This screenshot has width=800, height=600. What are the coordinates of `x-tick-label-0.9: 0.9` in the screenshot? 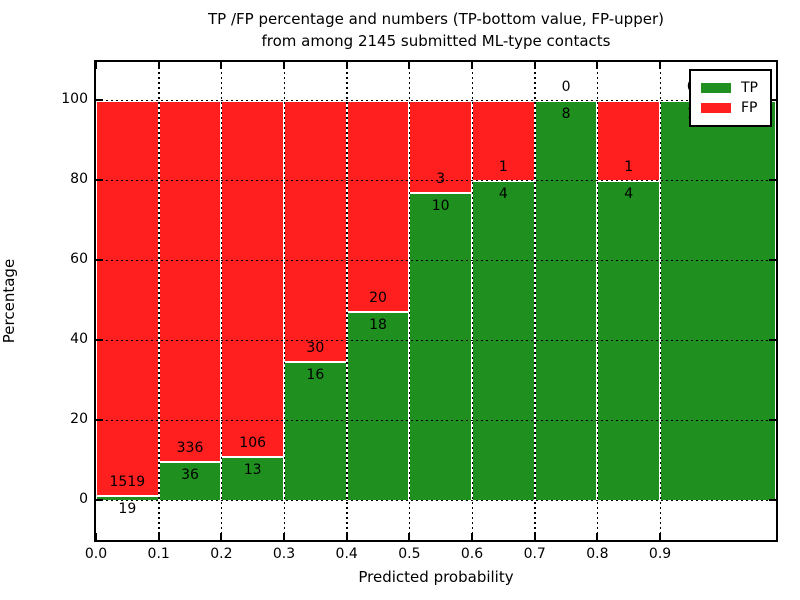 It's located at (660, 554).